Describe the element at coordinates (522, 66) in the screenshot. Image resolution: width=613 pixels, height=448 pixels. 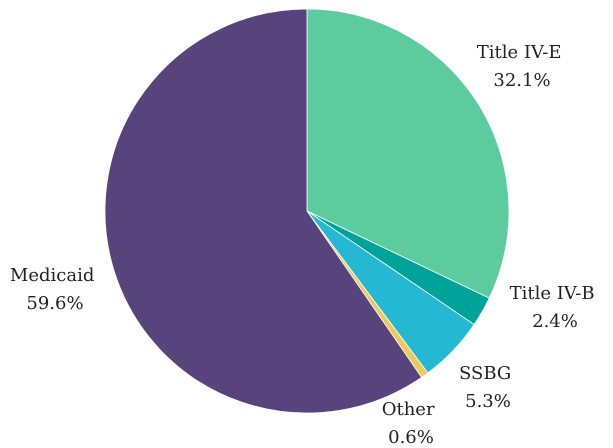
I see `slice-label-title-iv-e: Title IV-E 32.1%` at that location.